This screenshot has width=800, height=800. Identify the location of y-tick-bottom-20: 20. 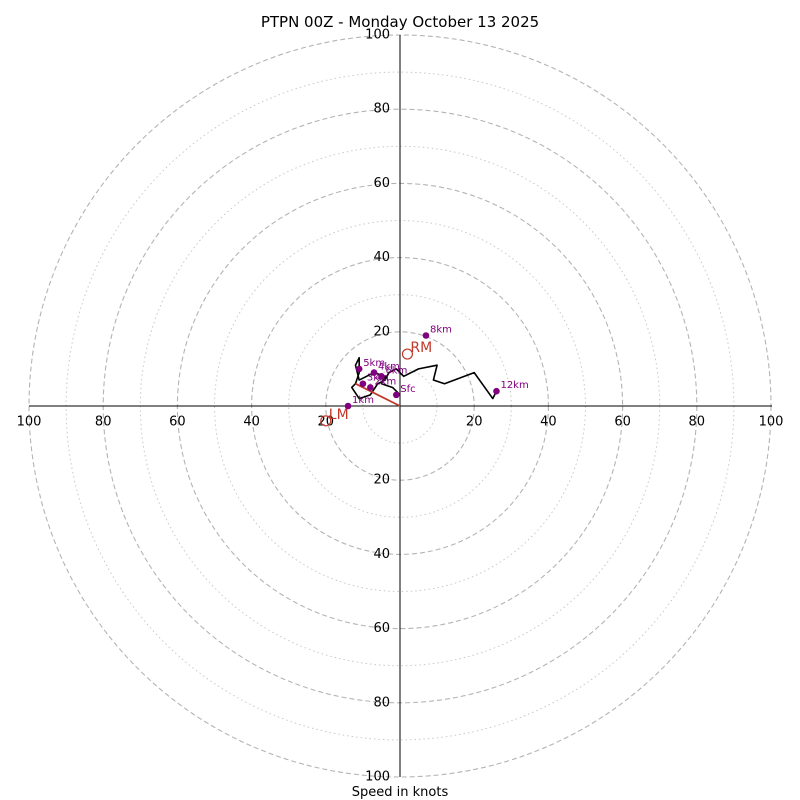
(381, 480).